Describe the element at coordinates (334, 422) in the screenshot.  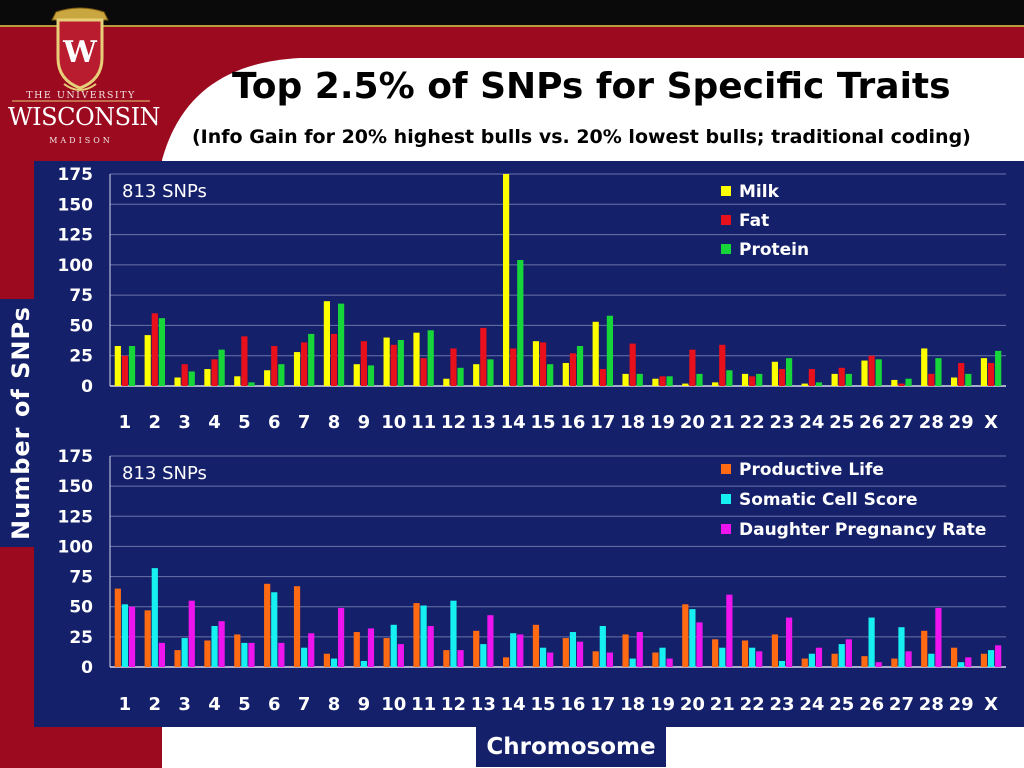
I see `x-tick-label: 8` at that location.